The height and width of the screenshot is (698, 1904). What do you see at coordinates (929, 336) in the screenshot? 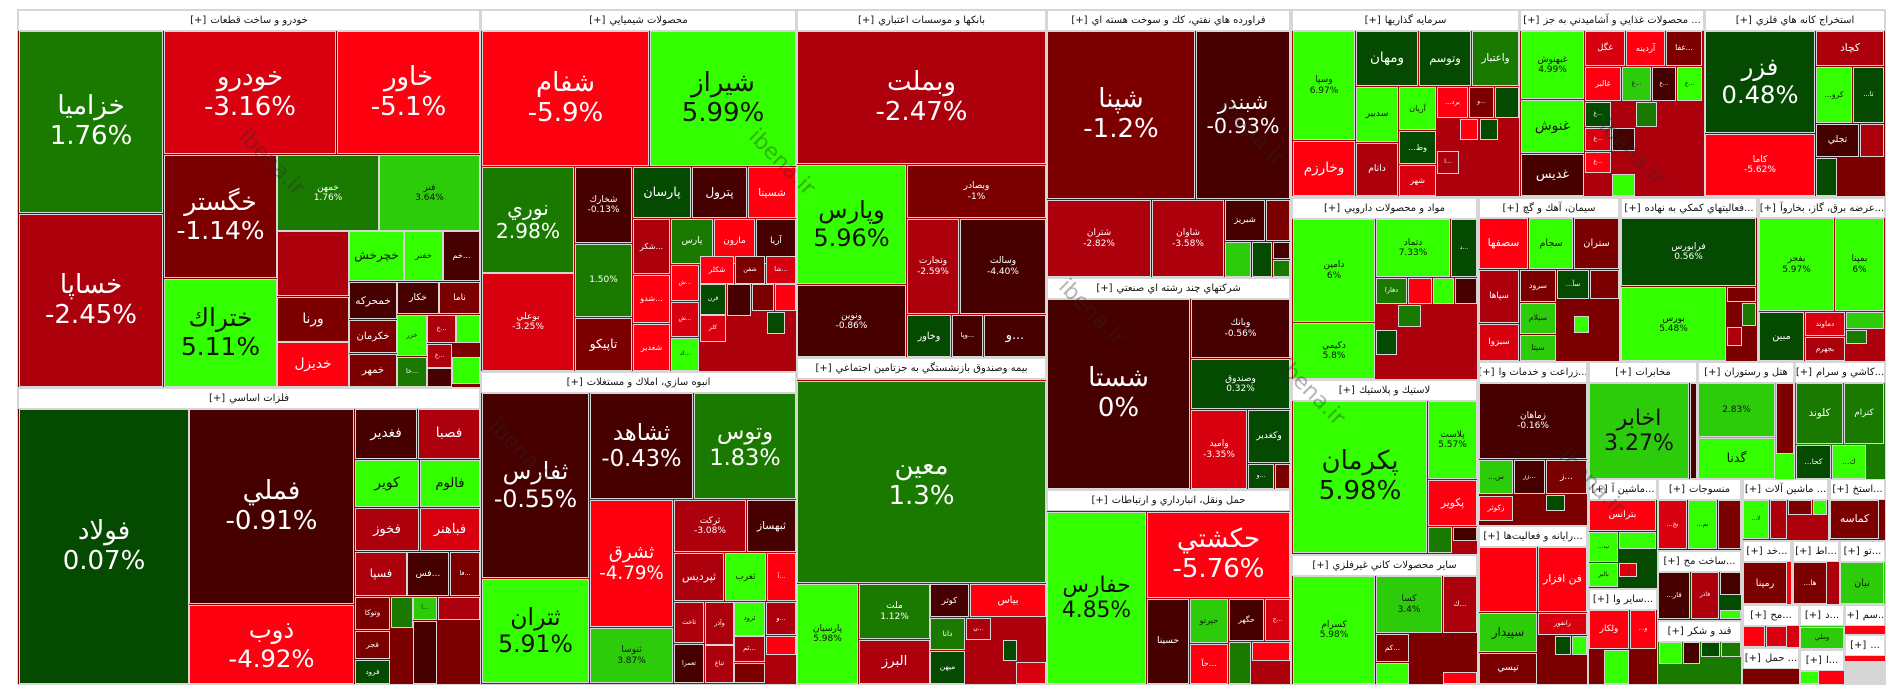
I see `stock-tile: وخاور` at bounding box center [929, 336].